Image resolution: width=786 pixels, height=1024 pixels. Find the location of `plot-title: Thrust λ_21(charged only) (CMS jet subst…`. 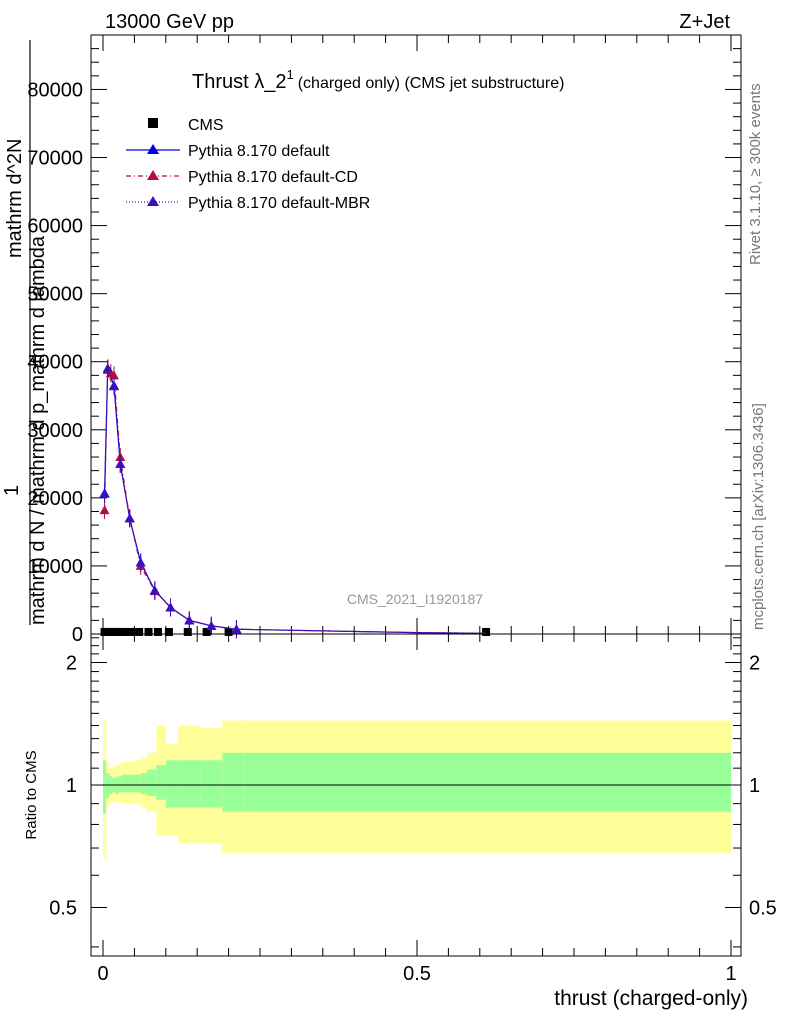

plot-title: Thrust λ_21(charged only) (CMS jet subst… is located at coordinates (378, 80).